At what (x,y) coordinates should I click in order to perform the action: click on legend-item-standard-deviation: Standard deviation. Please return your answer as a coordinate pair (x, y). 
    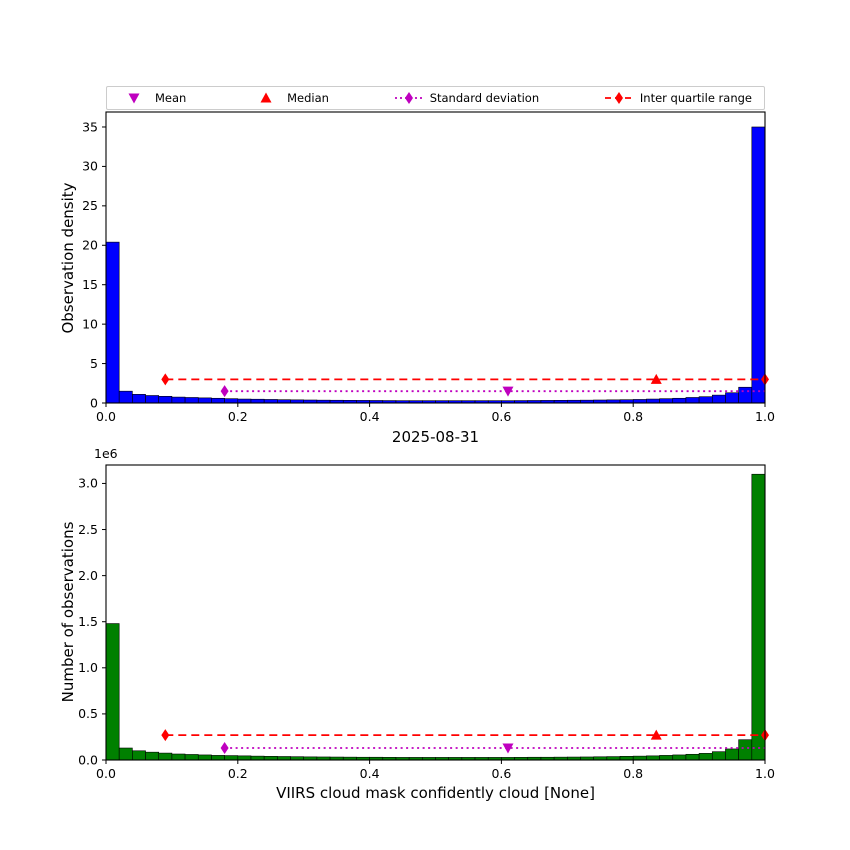
    Looking at the image, I should click on (466, 98).